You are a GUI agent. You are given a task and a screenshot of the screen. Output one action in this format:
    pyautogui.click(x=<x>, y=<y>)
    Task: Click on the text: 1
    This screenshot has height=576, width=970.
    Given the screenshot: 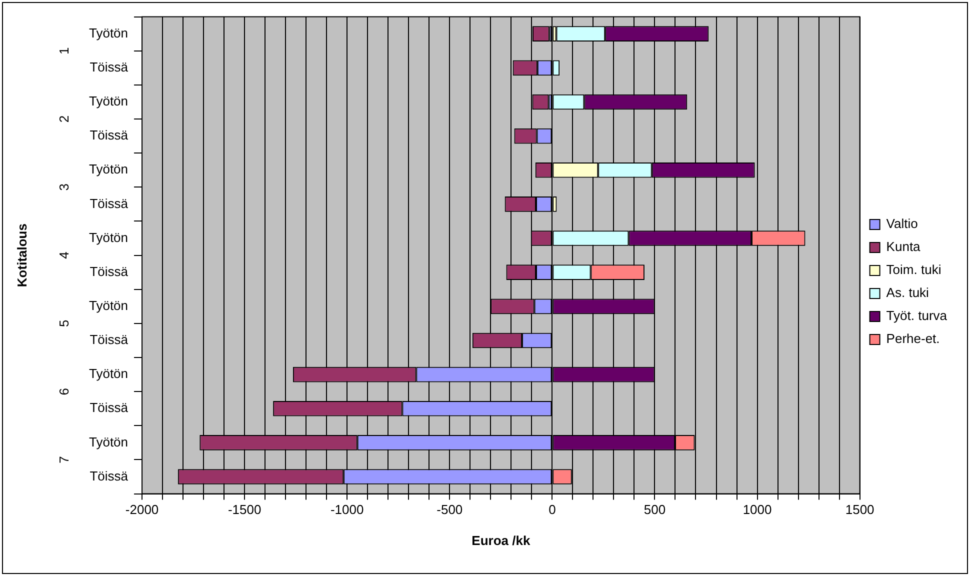 What is the action you would take?
    pyautogui.click(x=64, y=50)
    